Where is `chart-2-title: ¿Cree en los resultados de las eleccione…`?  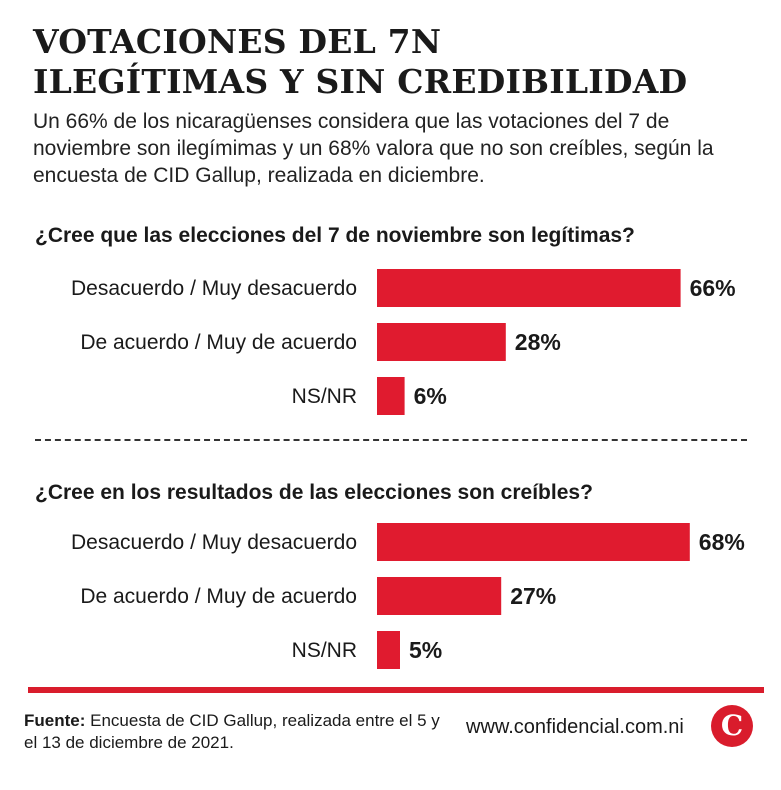
chart-2-title: ¿Cree en los resultados de las eleccione… is located at coordinates (314, 492).